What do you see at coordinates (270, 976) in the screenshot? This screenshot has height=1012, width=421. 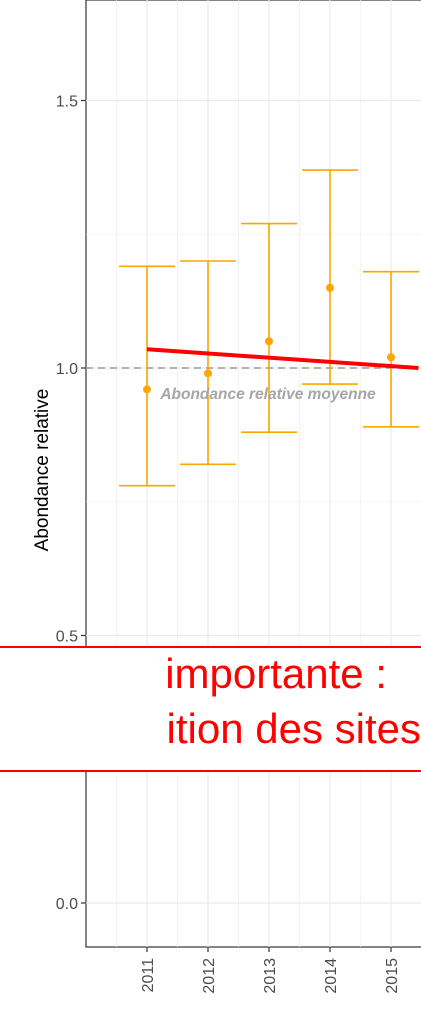 I see `x-tick-label: 2013` at bounding box center [270, 976].